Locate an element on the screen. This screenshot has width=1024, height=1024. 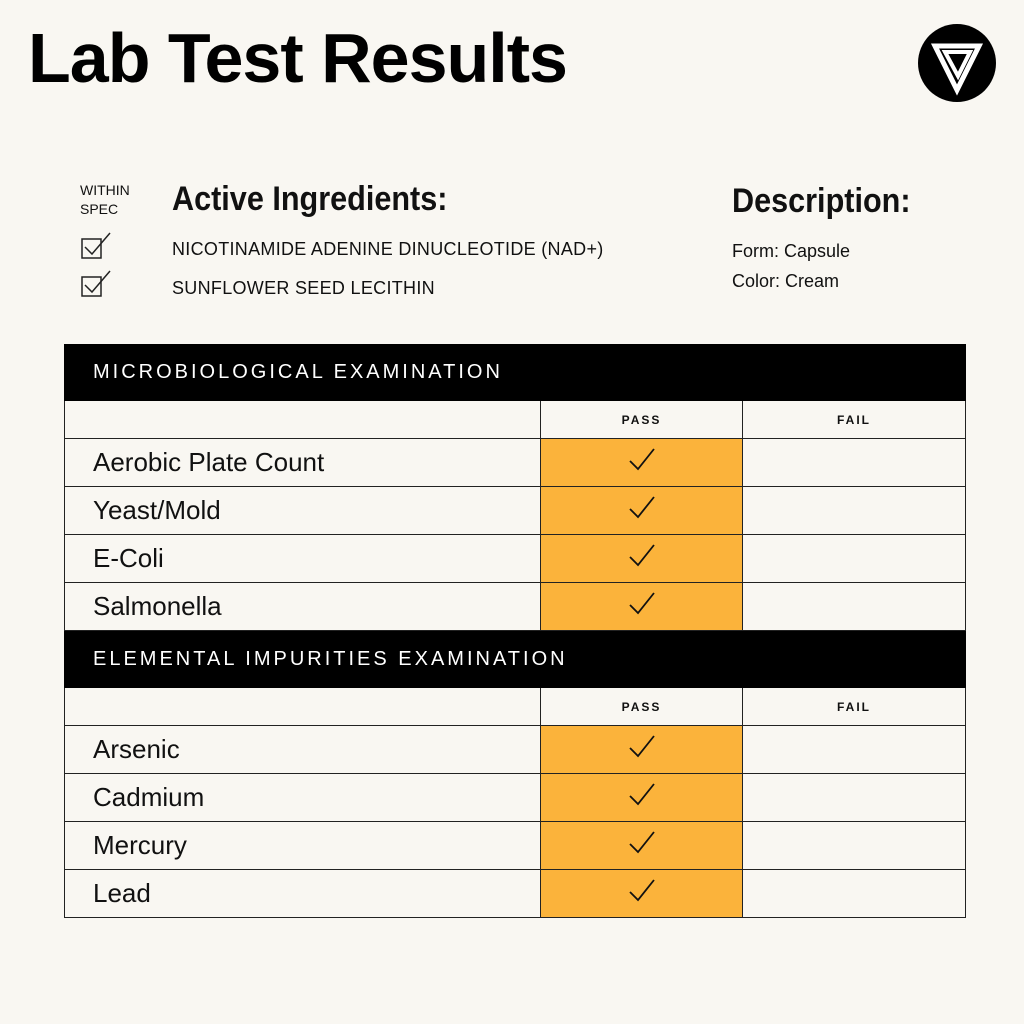
within-spec-label: WITHIN SPEC is located at coordinates (105, 199).